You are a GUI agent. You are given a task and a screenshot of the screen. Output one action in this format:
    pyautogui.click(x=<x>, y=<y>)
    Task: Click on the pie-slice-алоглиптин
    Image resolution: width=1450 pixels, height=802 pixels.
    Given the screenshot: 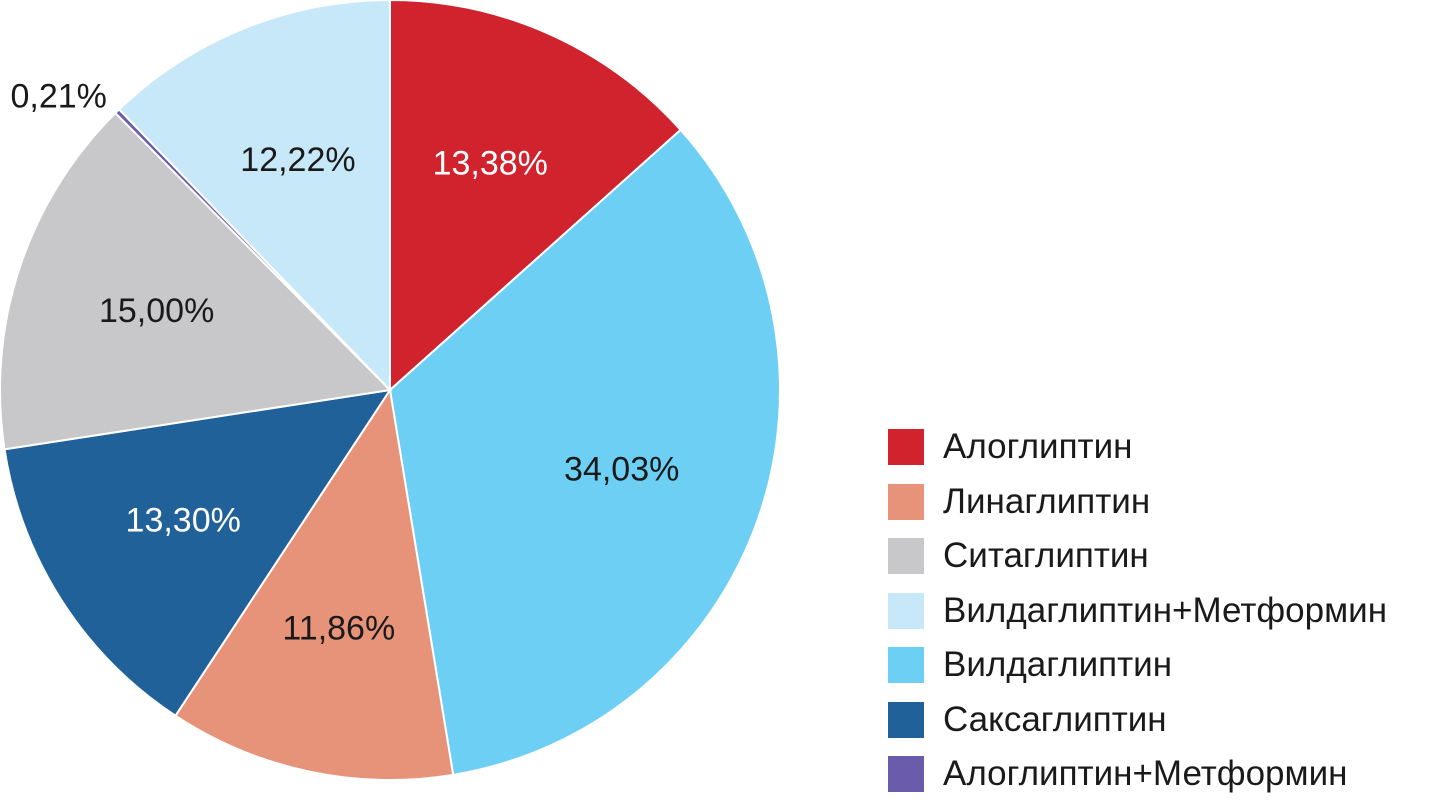 What is the action you would take?
    pyautogui.click(x=536, y=196)
    